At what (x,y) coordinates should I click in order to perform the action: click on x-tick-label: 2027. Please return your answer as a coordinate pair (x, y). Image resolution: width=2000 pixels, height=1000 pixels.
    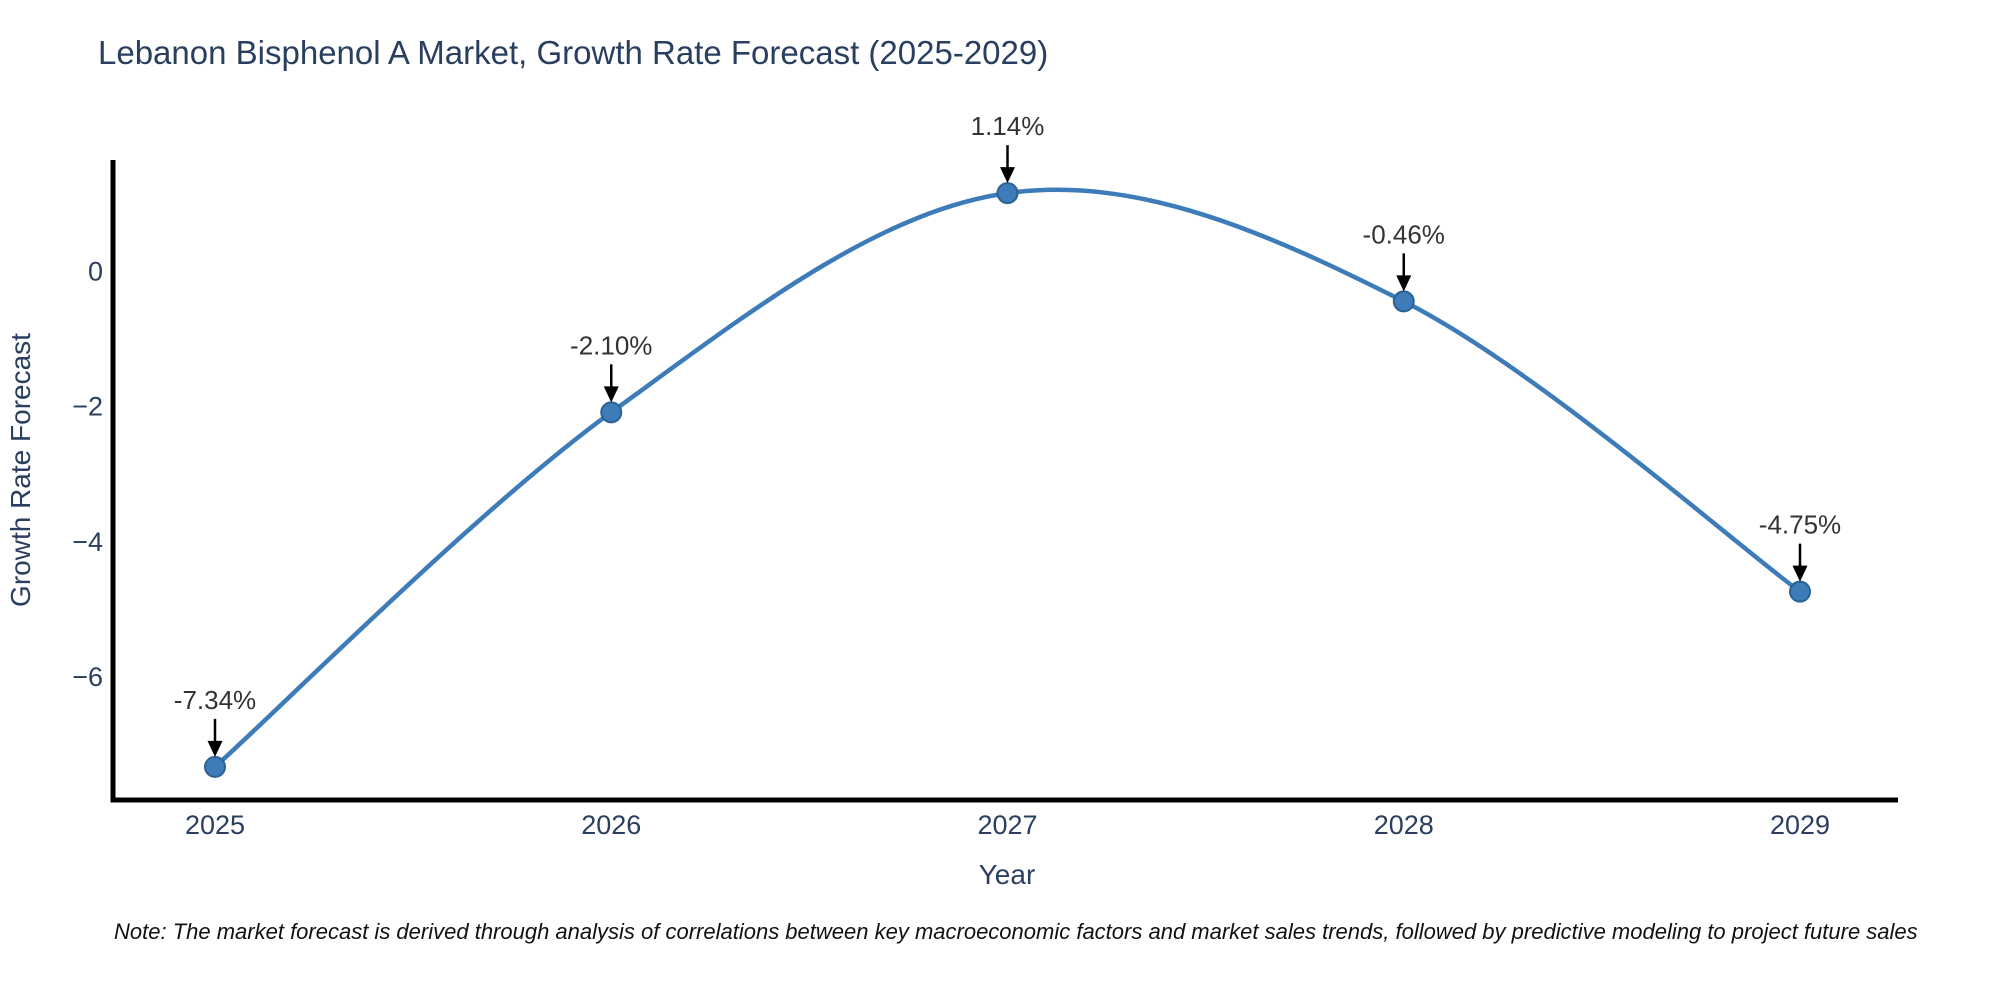
    Looking at the image, I should click on (1007, 825).